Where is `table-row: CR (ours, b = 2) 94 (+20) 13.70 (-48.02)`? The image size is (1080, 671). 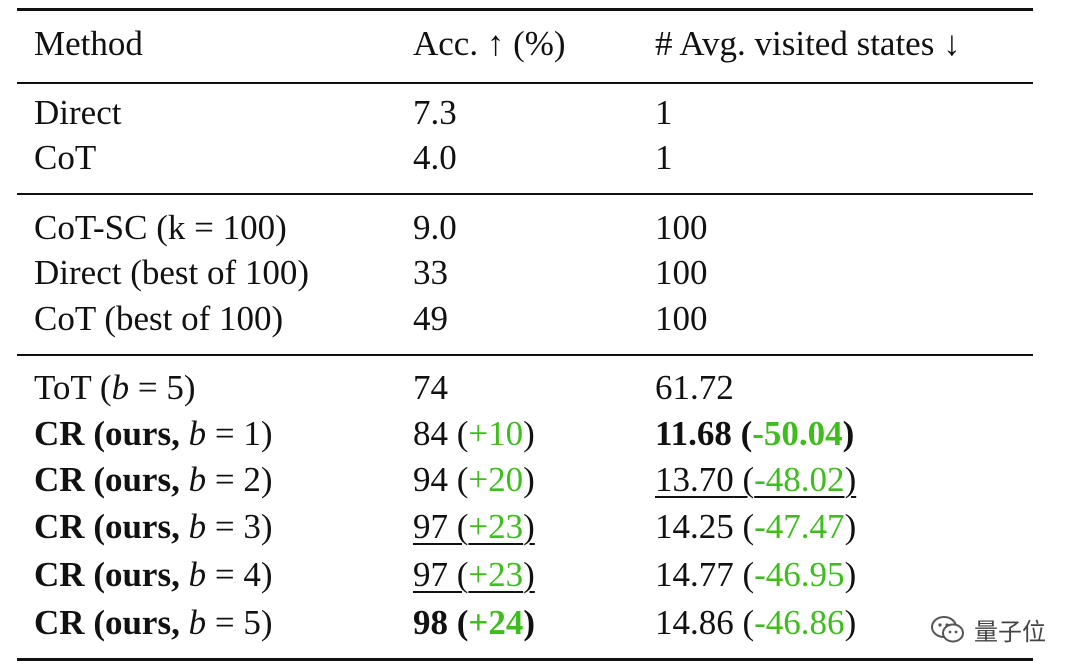
table-row: CR (ours, b = 2) 94 (+20) 13.70 (-48.02) is located at coordinates (540, 480).